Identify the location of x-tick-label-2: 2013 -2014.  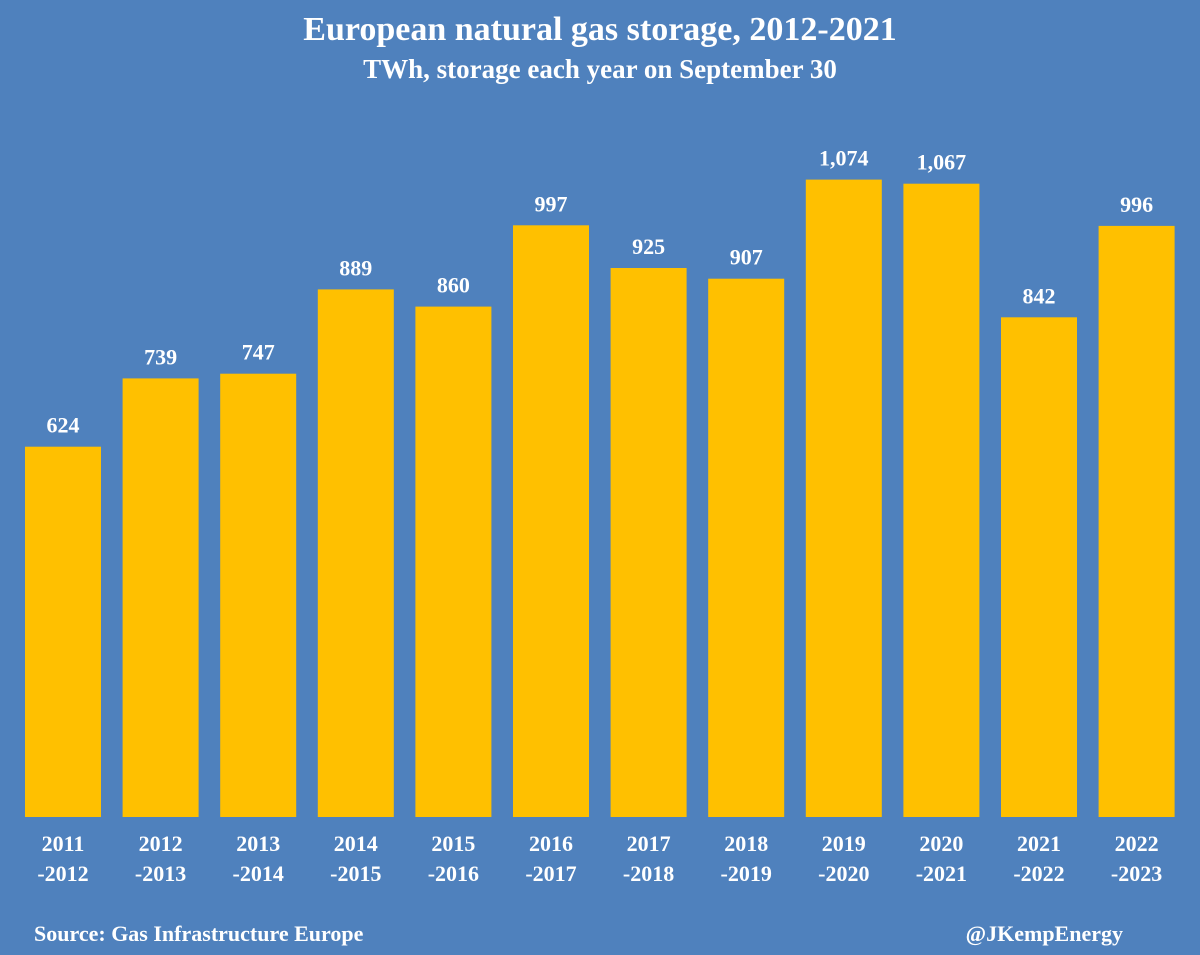
(258, 858).